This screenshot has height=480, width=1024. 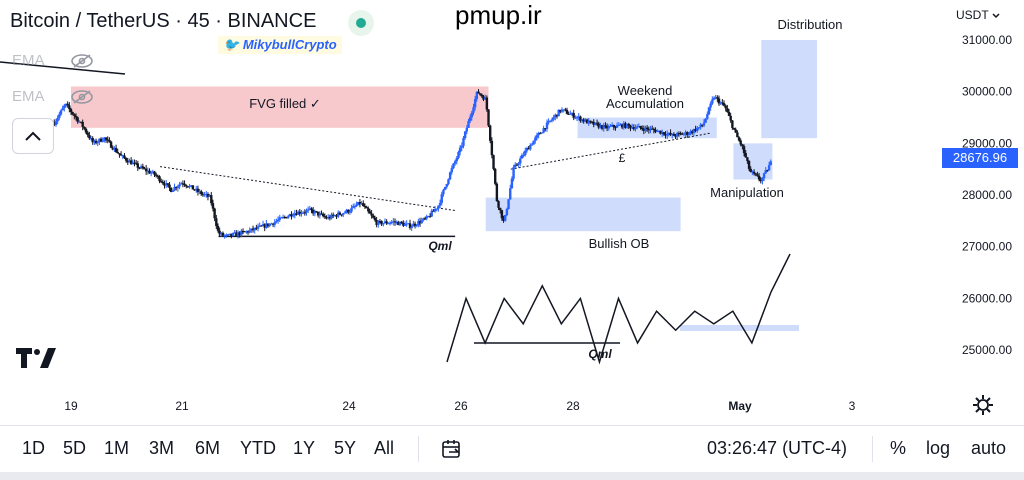 I want to click on time-axis: 19 21 24 26 28 May 3, so click(x=459, y=406).